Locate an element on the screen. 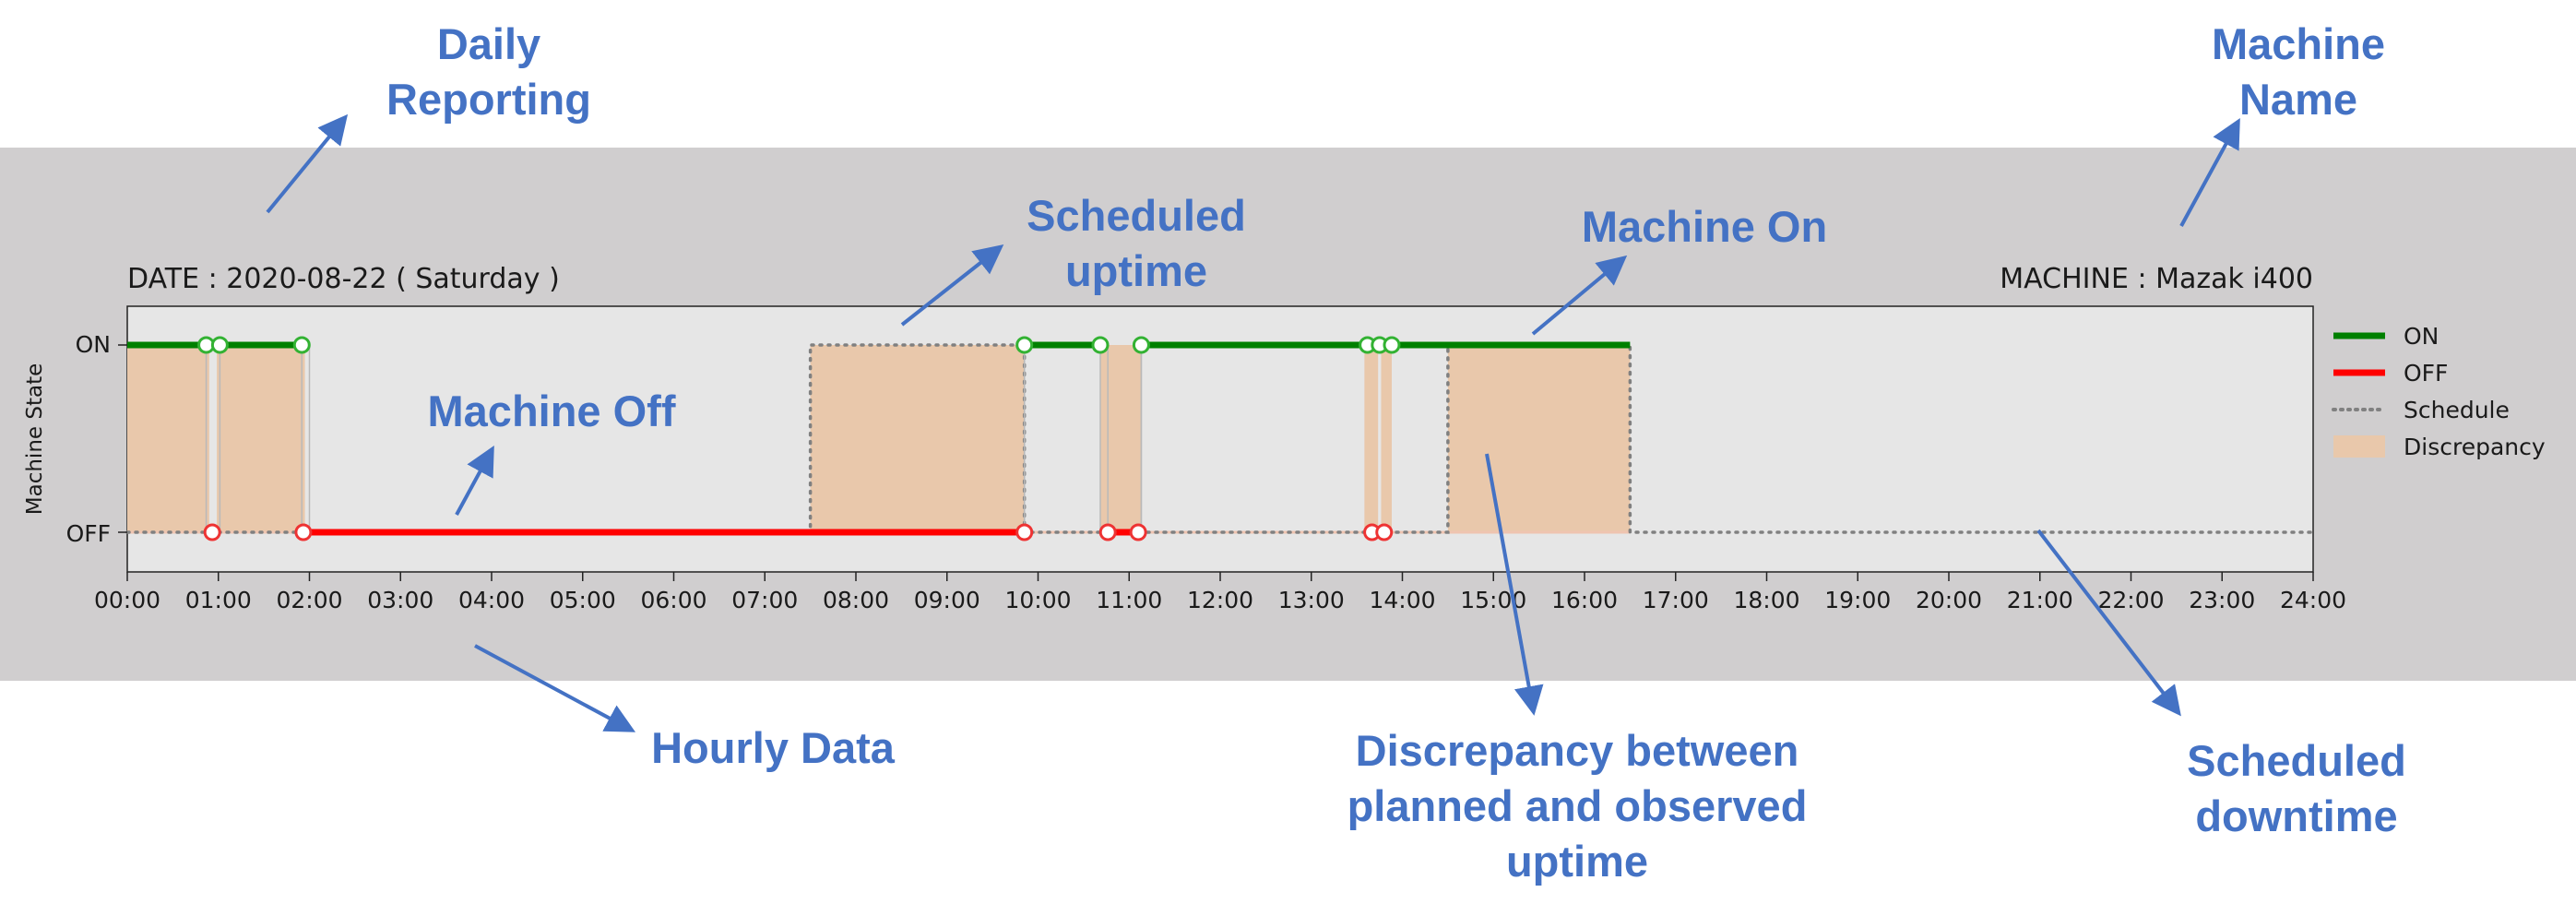 Image resolution: width=2576 pixels, height=916 pixels. x-tick-label: 09:00 is located at coordinates (947, 600).